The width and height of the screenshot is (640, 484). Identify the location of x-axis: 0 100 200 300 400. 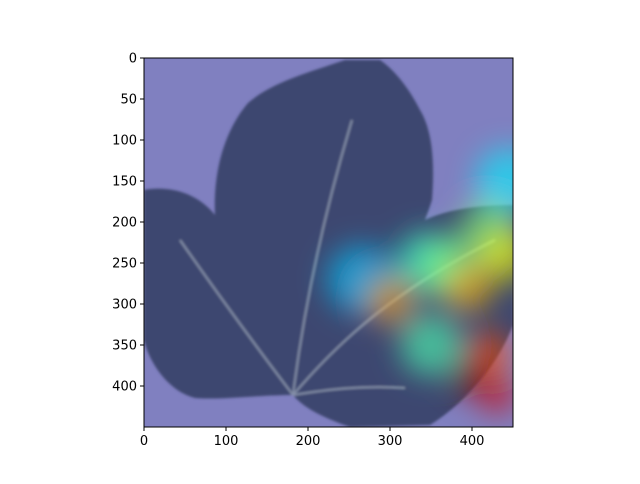
(312, 438).